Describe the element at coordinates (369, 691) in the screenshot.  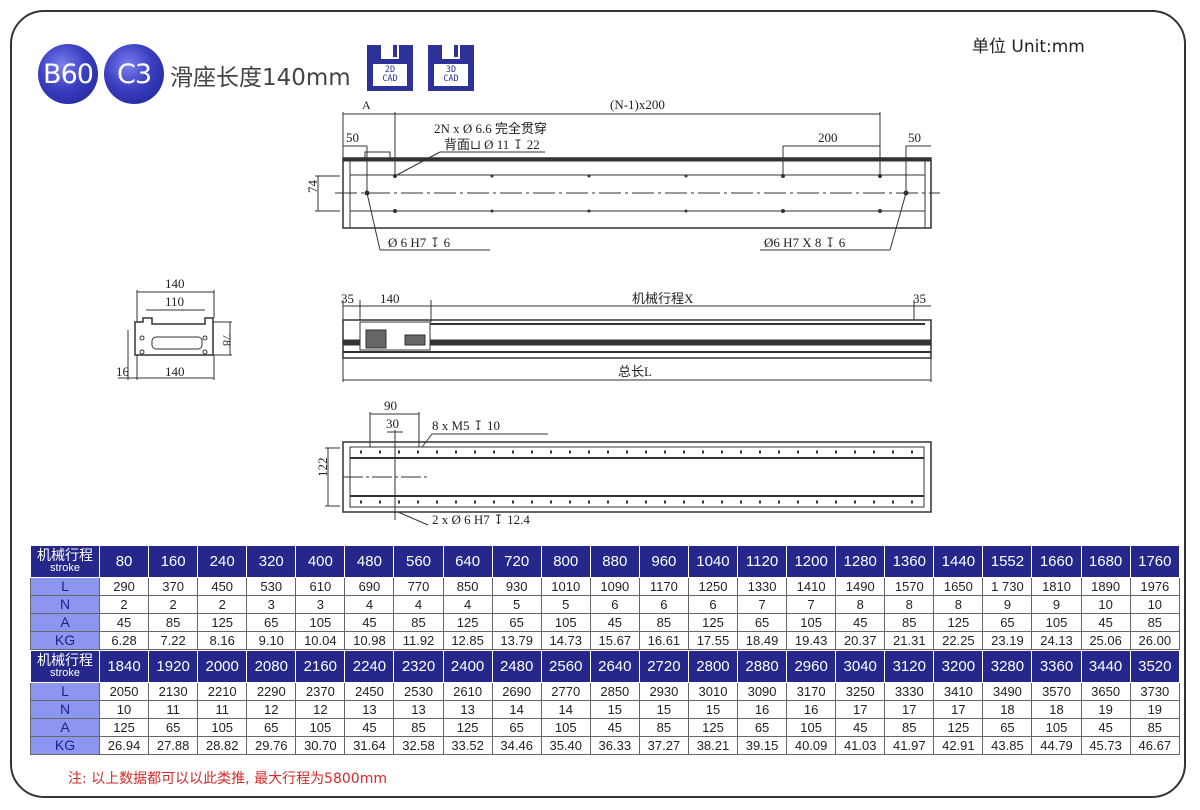
I see `l-cell: 2450` at that location.